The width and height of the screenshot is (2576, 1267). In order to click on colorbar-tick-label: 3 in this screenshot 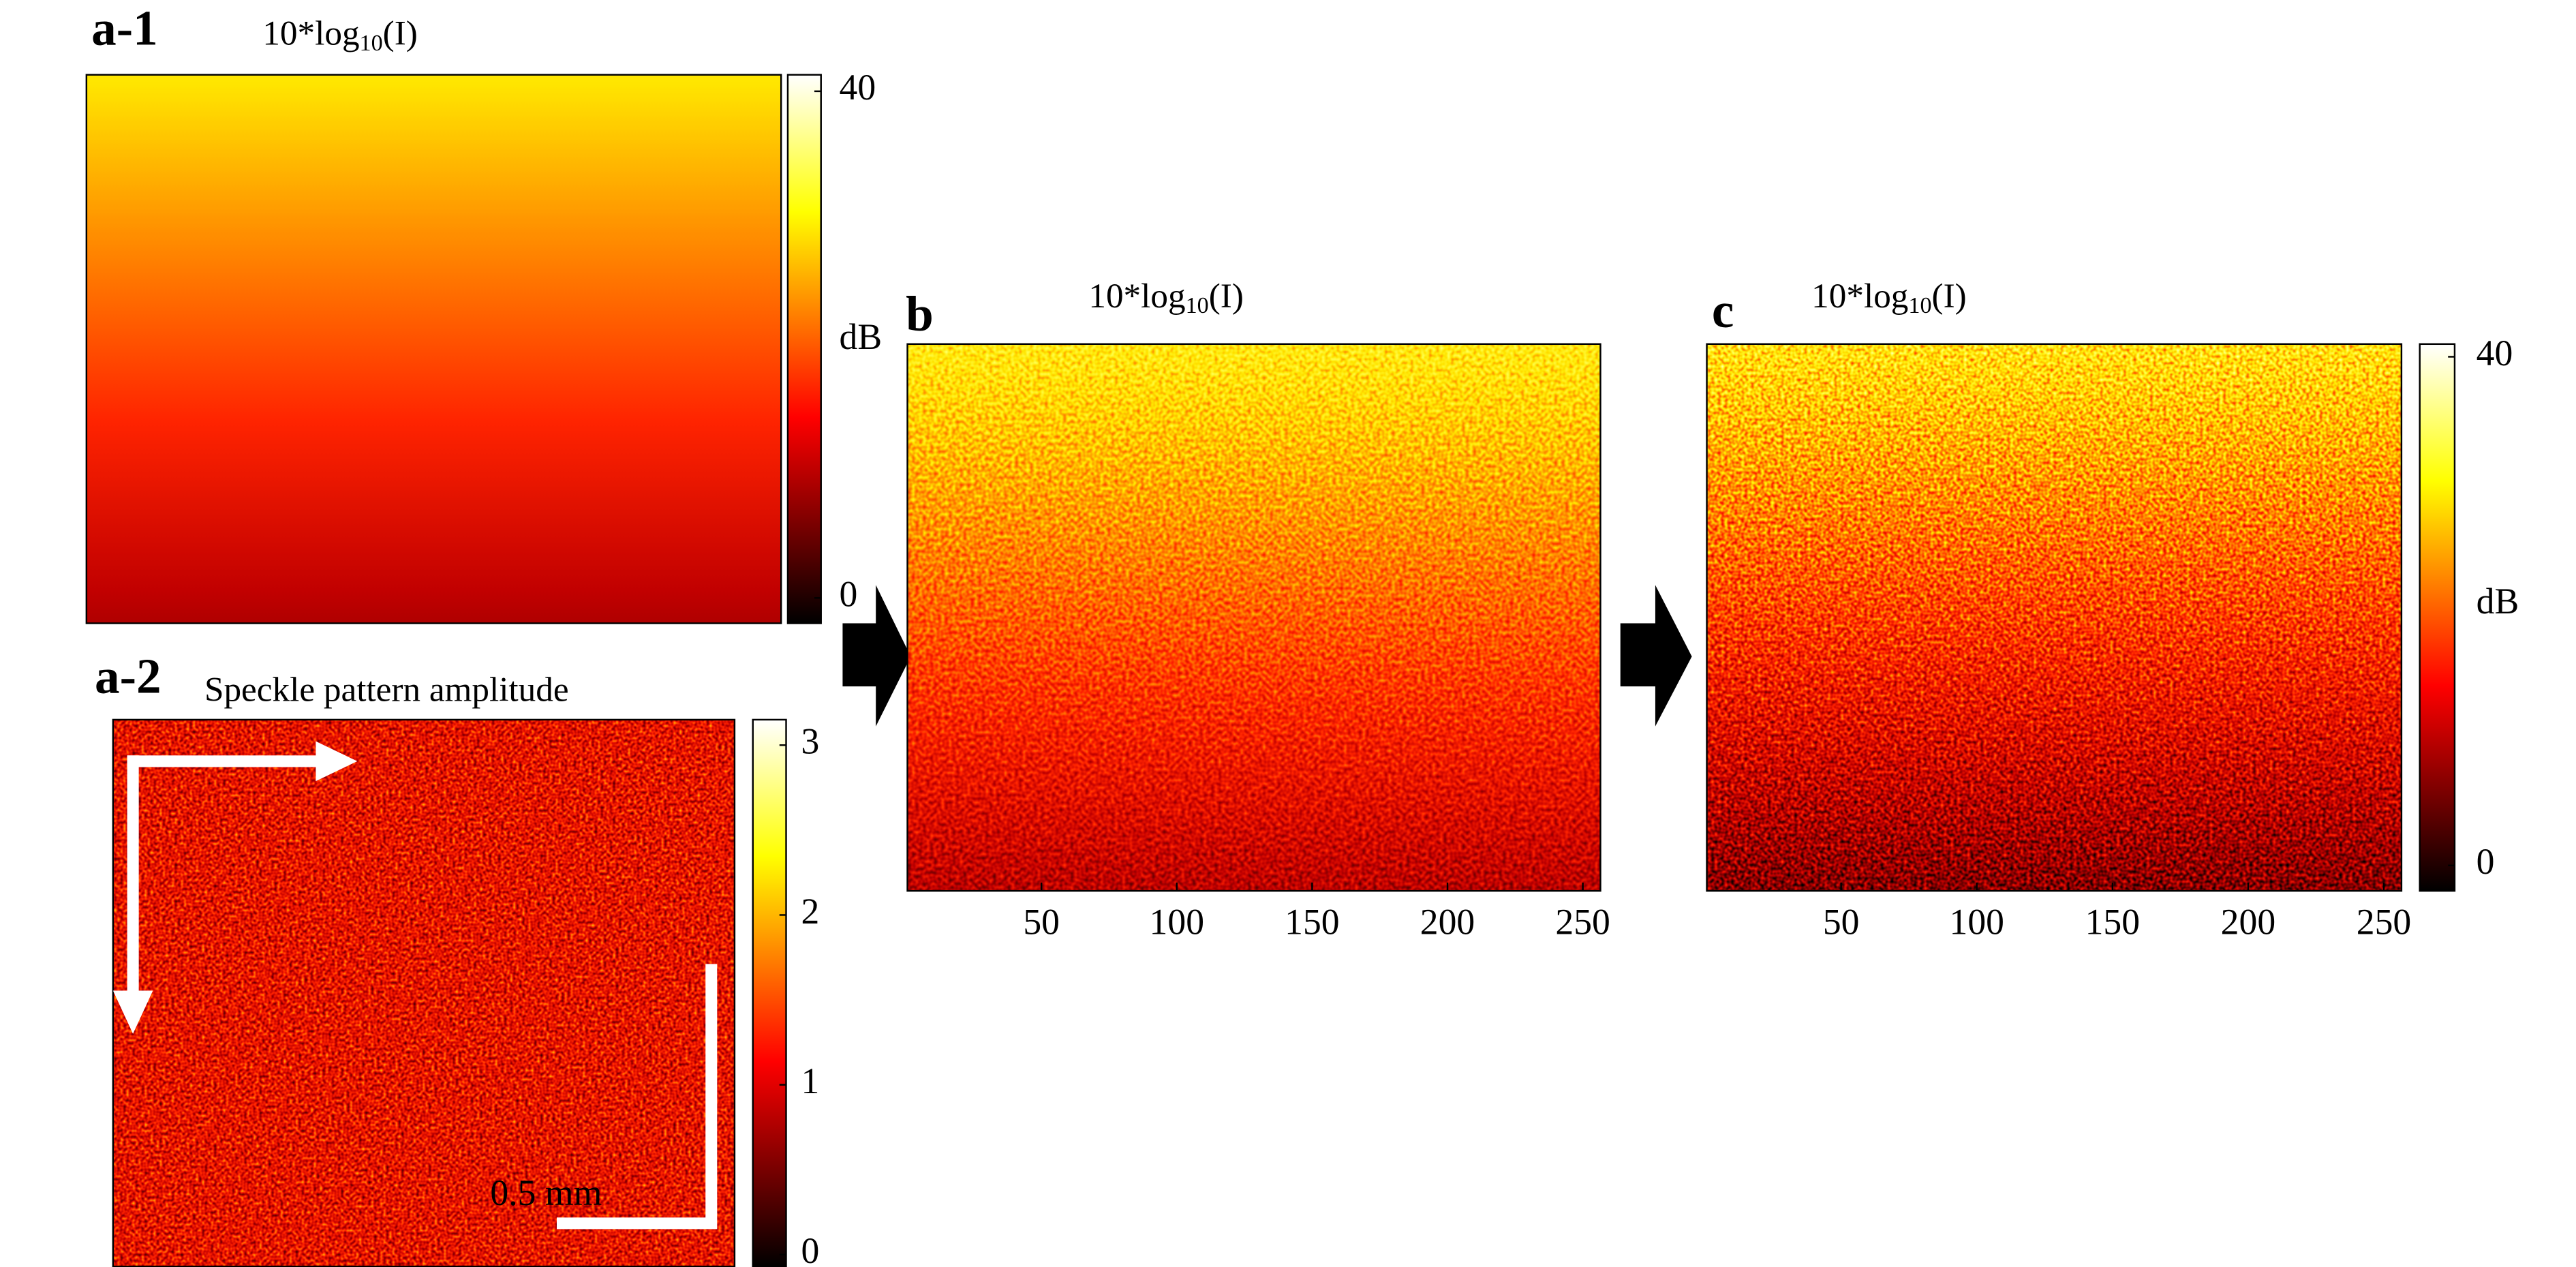, I will do `click(810, 741)`.